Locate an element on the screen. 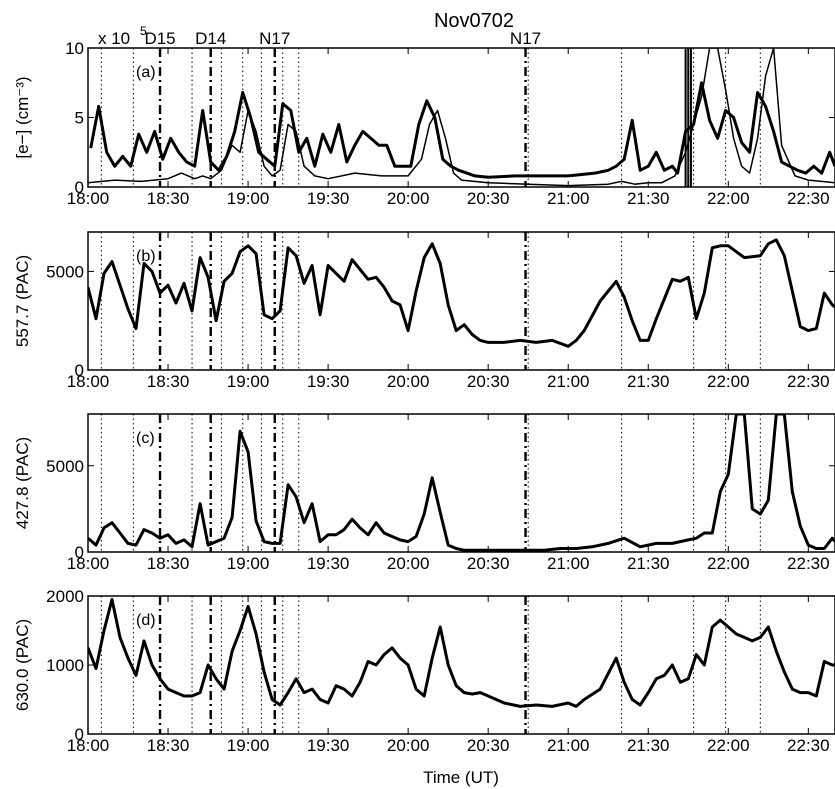 Image resolution: width=835 pixels, height=789 pixels. exponent-label: x 10 5 is located at coordinates (122, 36).